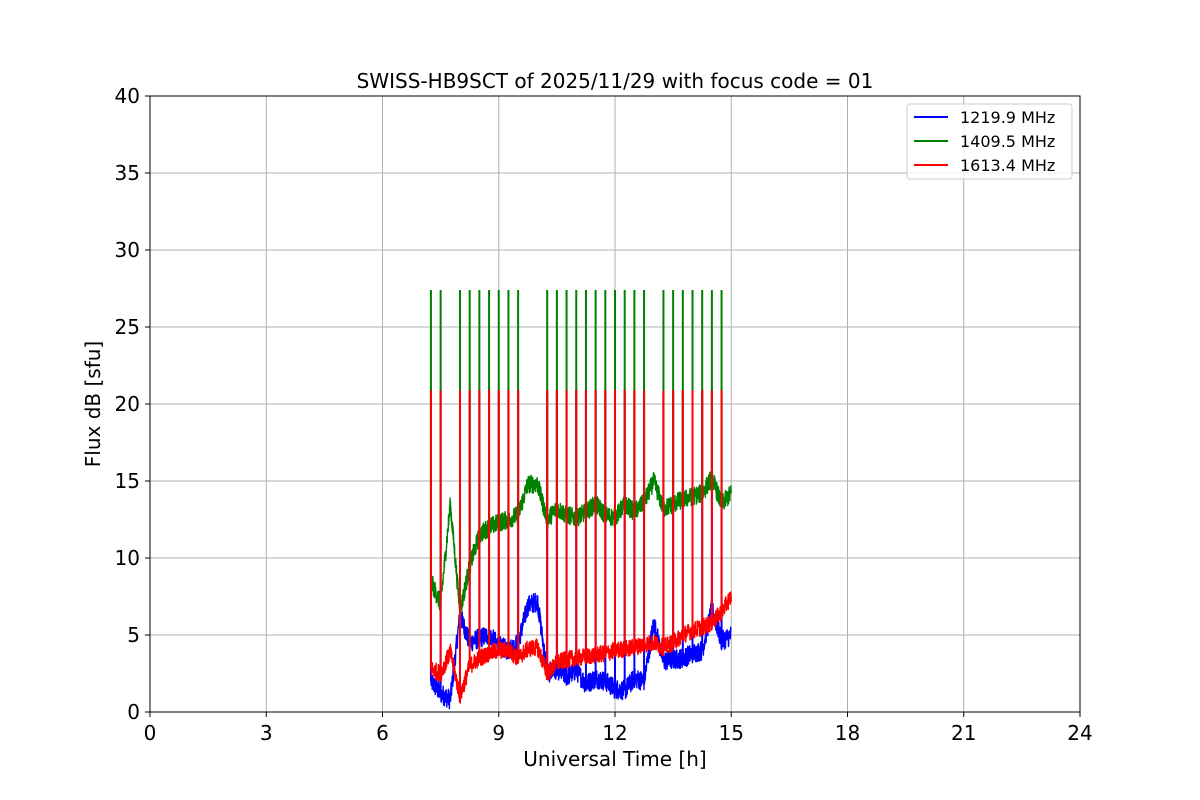  What do you see at coordinates (133, 635) in the screenshot?
I see `y-tick-label: 5` at bounding box center [133, 635].